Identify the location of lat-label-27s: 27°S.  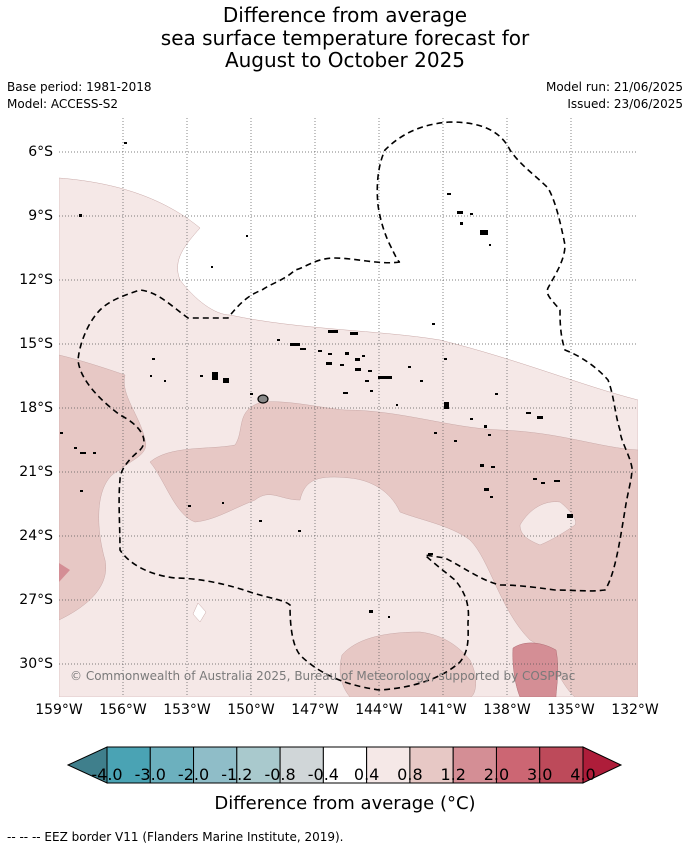
(36, 600).